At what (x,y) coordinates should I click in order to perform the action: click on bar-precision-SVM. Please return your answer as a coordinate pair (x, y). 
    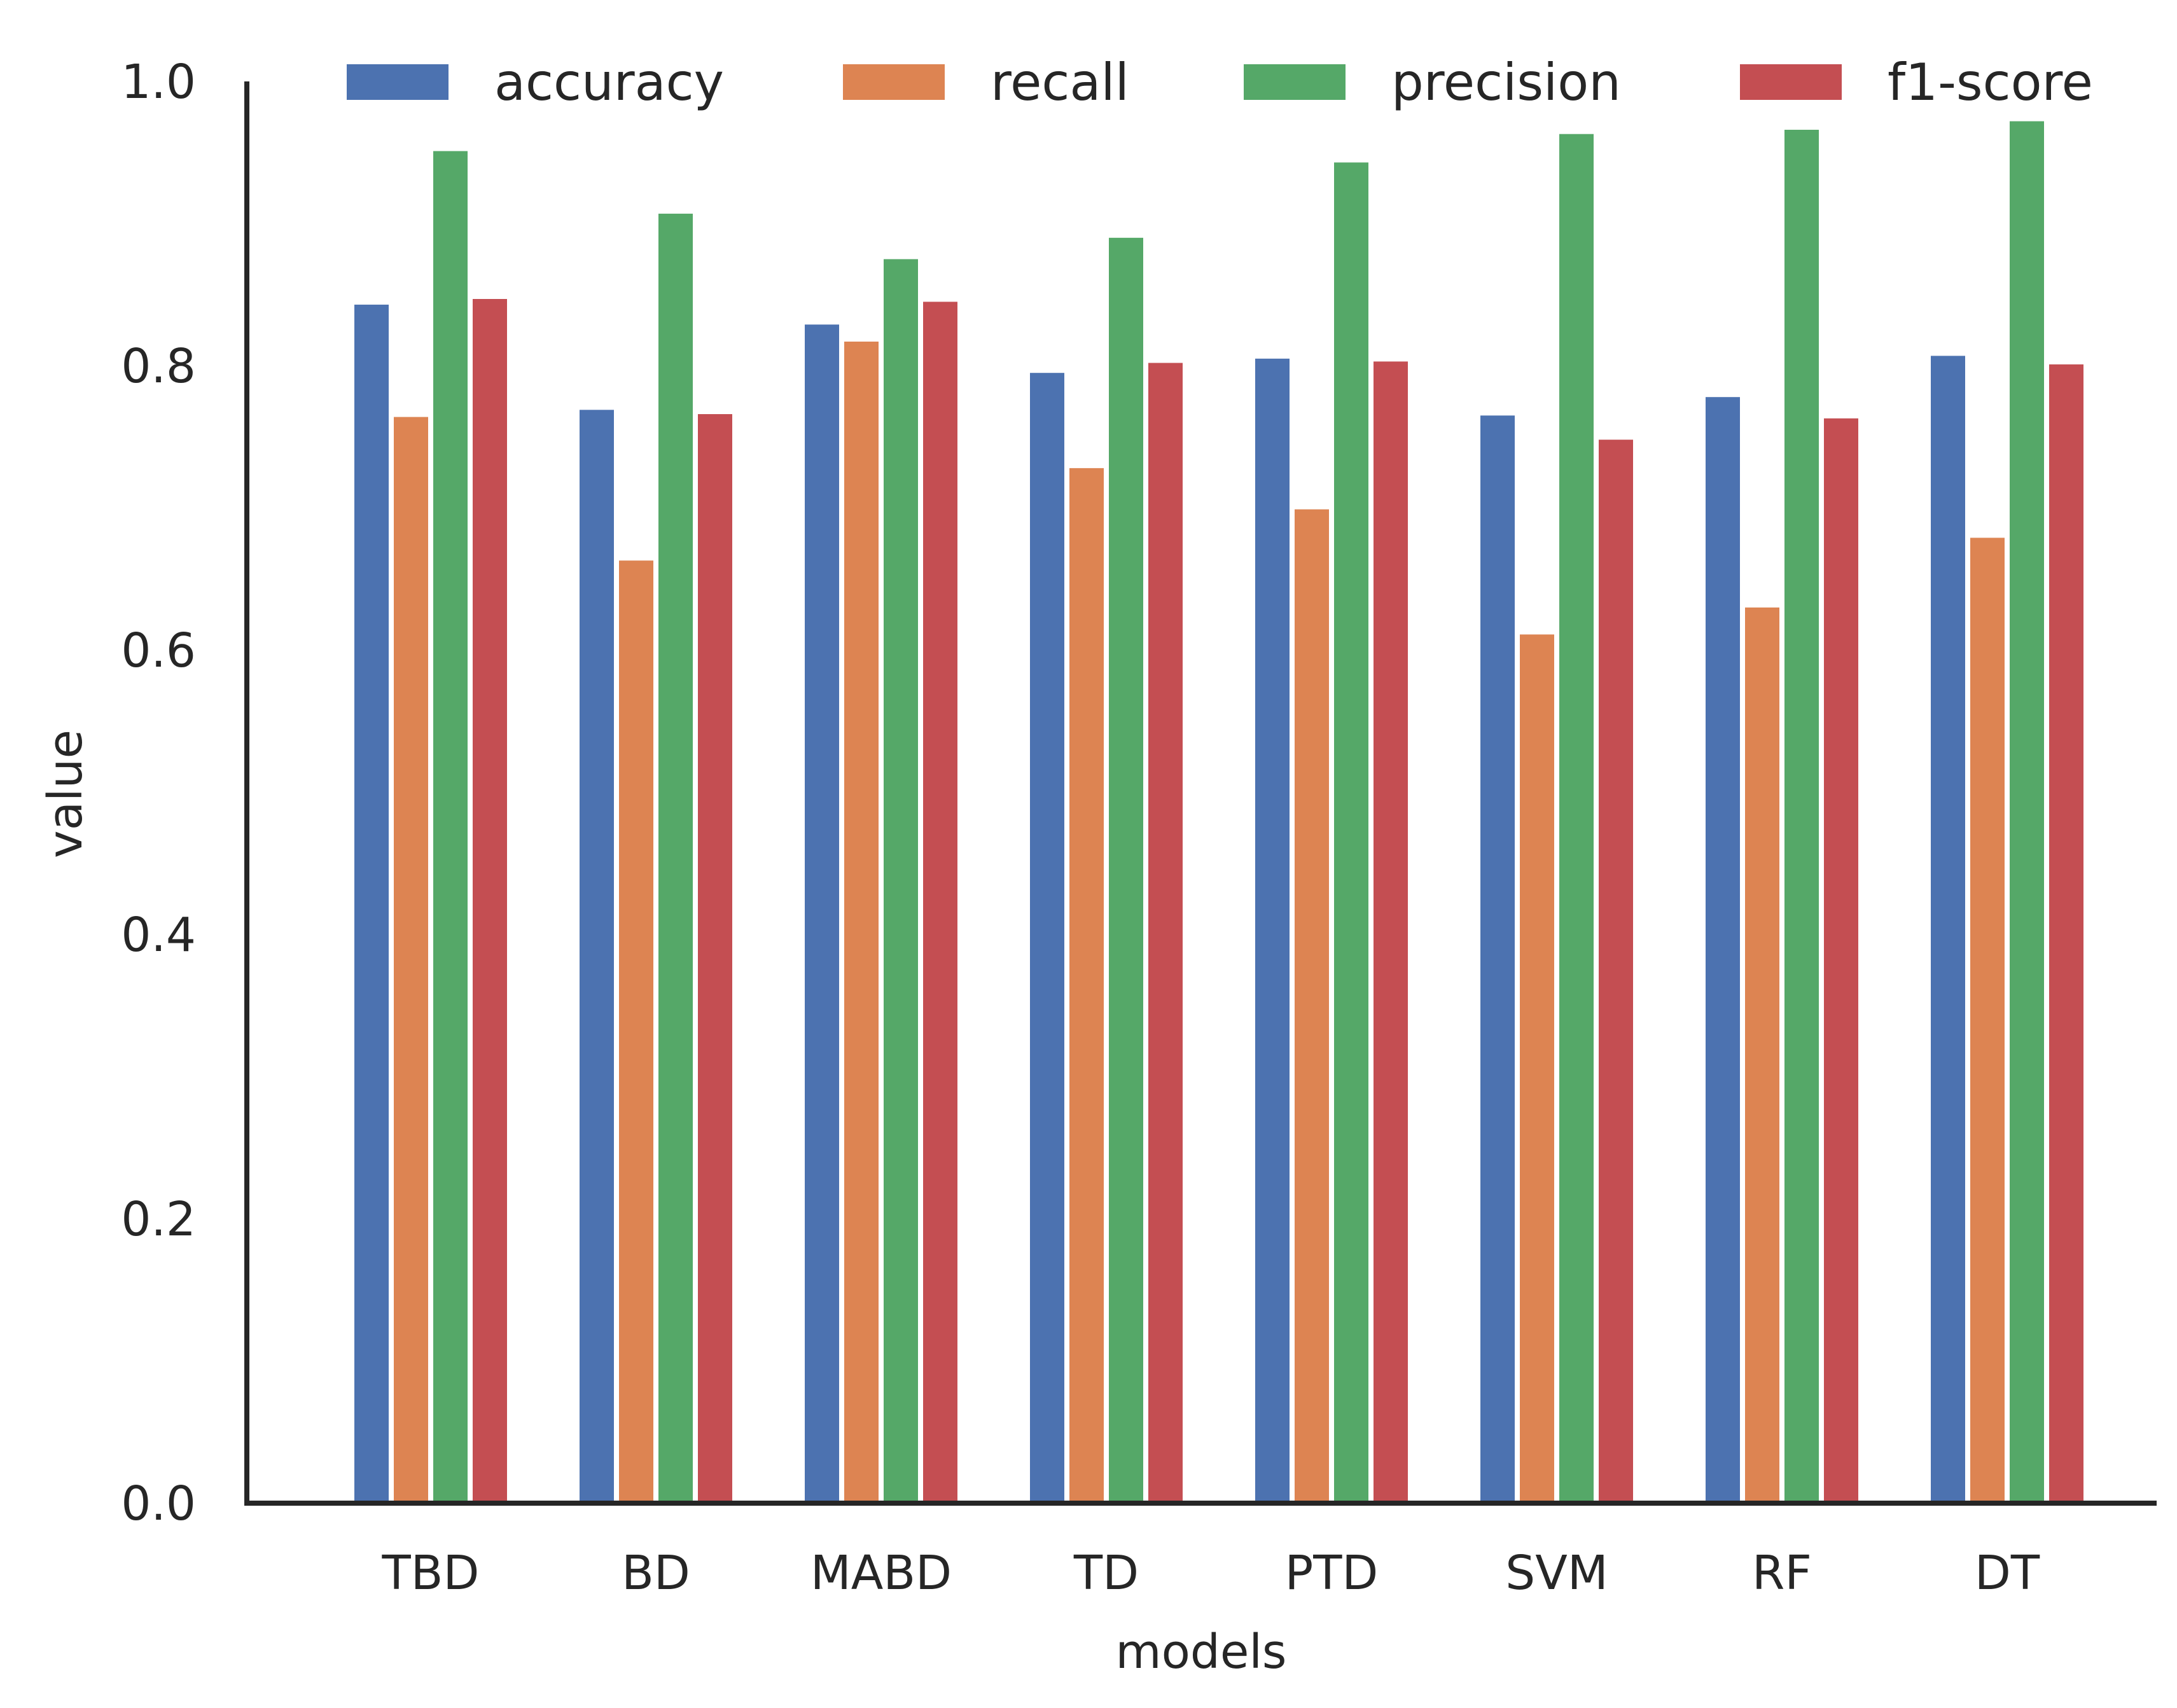
    Looking at the image, I should click on (1576, 819).